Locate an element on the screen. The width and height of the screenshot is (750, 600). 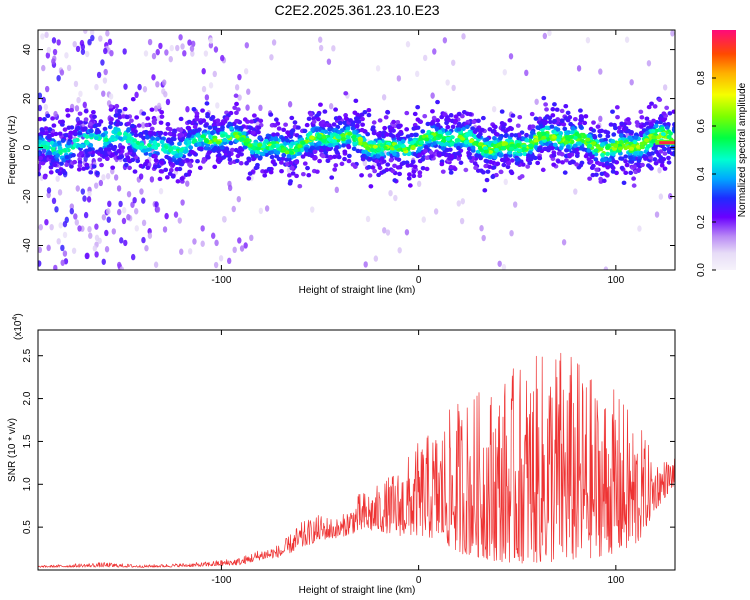
snr-ytick-label: 2.0 is located at coordinates (27, 398).